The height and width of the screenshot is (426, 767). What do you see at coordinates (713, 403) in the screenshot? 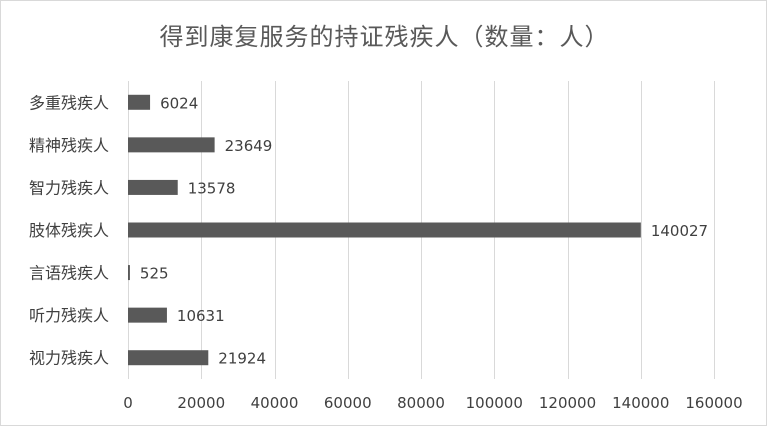
I see `x-tick-label: 160000` at bounding box center [713, 403].